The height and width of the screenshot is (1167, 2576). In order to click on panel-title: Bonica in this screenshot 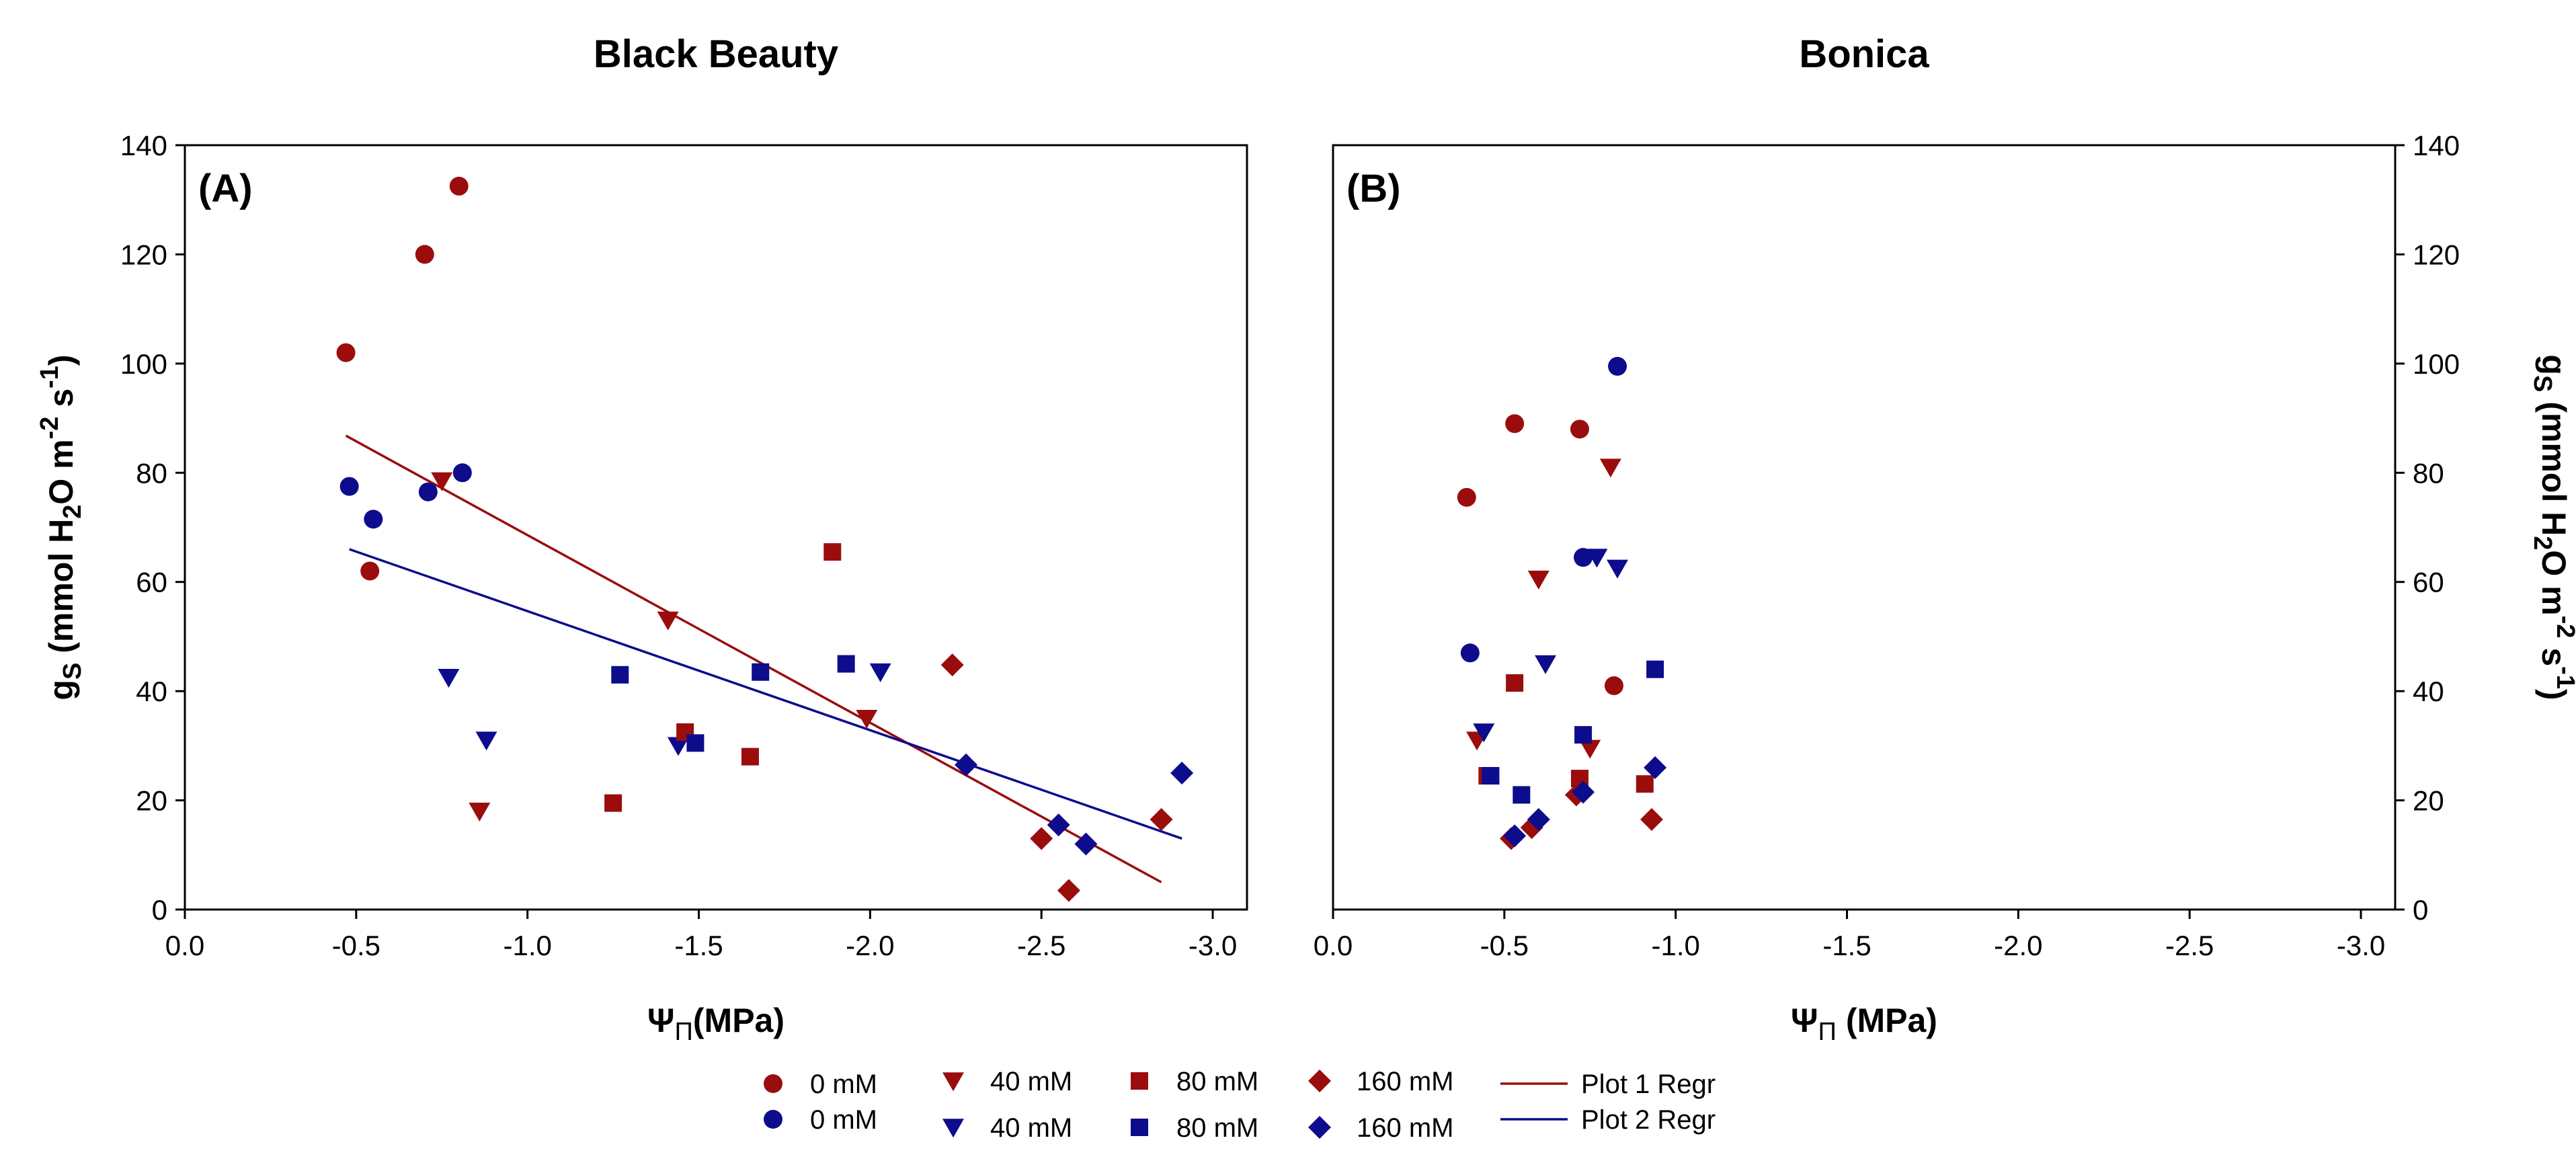, I will do `click(1864, 54)`.